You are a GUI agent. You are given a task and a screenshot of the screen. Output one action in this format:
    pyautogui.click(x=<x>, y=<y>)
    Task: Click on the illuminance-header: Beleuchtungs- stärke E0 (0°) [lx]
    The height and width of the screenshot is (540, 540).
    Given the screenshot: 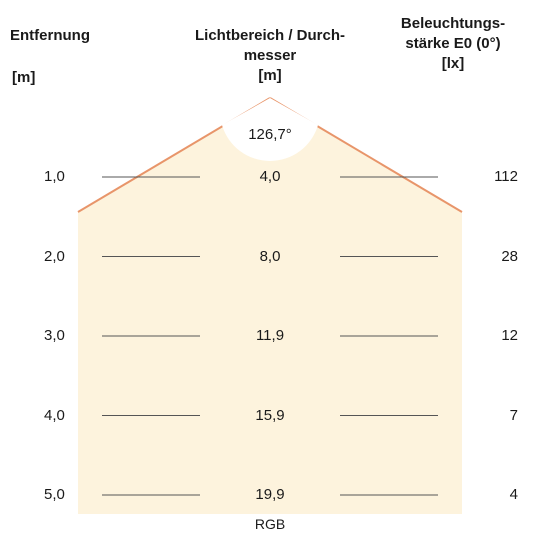 What is the action you would take?
    pyautogui.click(x=453, y=44)
    